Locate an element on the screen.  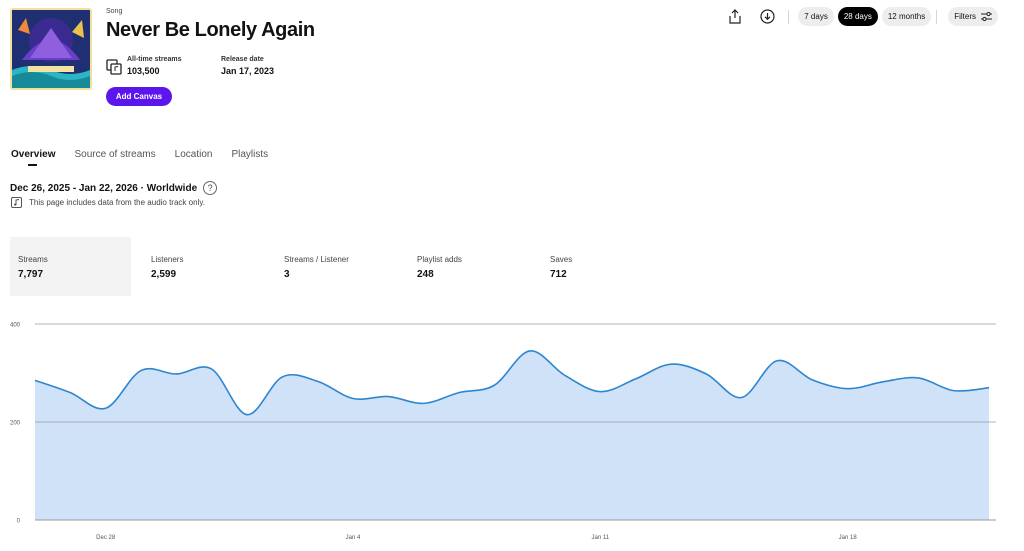
all-time-streams-value: 103,500 is located at coordinates (143, 71).